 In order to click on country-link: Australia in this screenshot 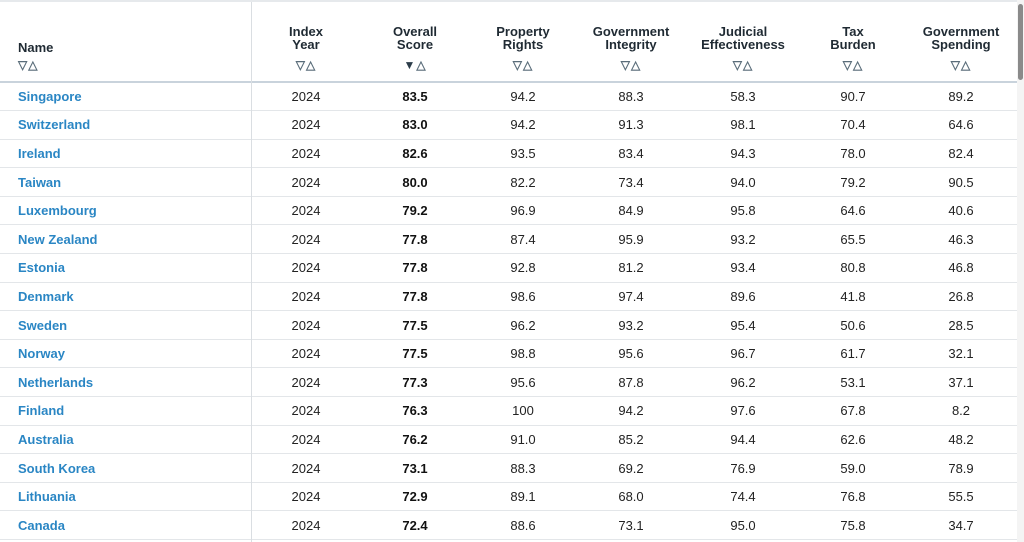, I will do `click(46, 439)`.